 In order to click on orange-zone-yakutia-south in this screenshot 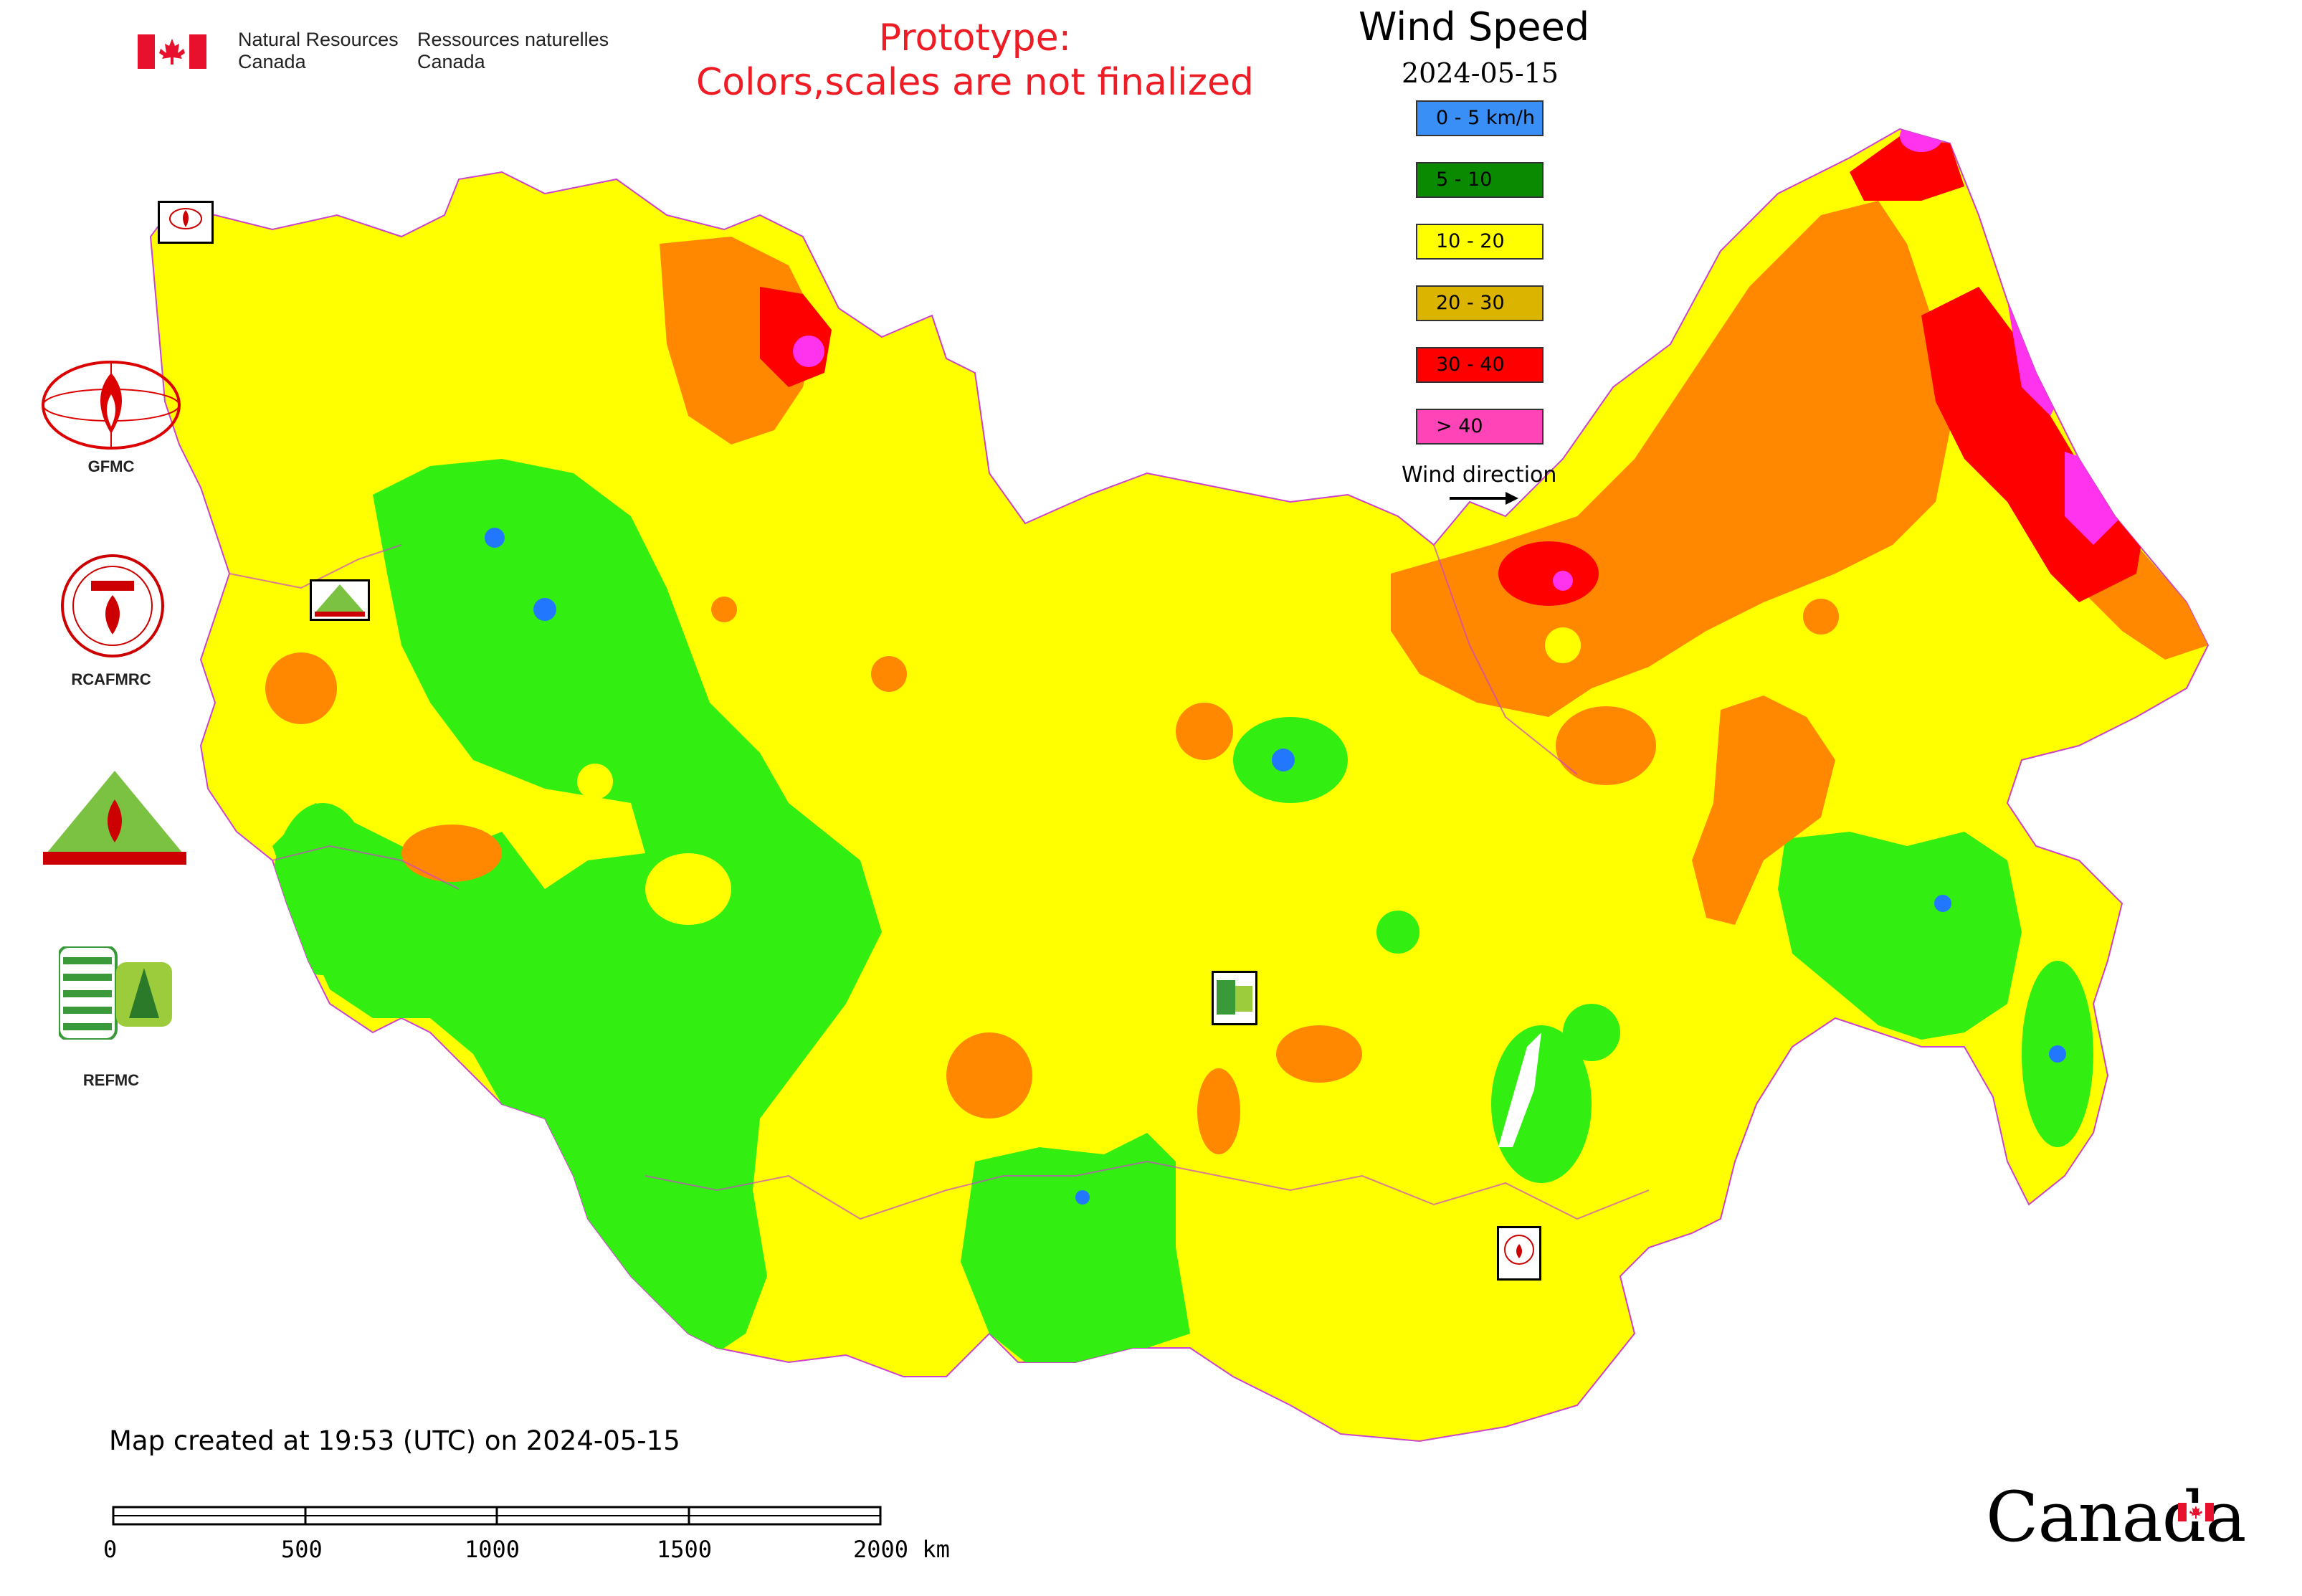, I will do `click(1764, 810)`.